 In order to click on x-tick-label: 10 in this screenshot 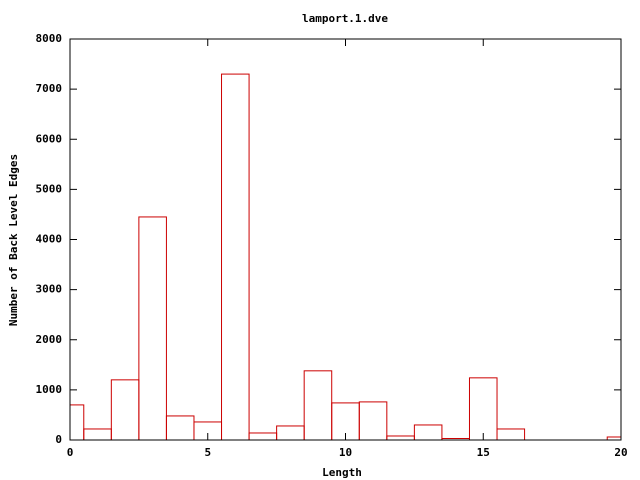, I will do `click(345, 452)`.